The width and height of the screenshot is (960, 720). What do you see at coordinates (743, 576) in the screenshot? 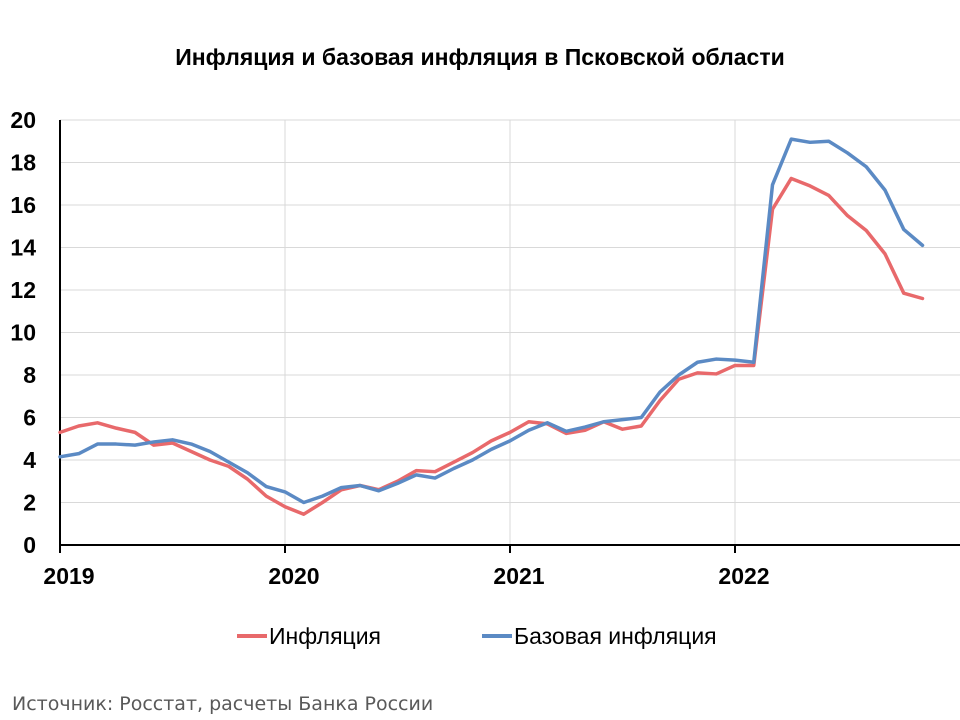
I see `x-tick-label: 2022` at bounding box center [743, 576].